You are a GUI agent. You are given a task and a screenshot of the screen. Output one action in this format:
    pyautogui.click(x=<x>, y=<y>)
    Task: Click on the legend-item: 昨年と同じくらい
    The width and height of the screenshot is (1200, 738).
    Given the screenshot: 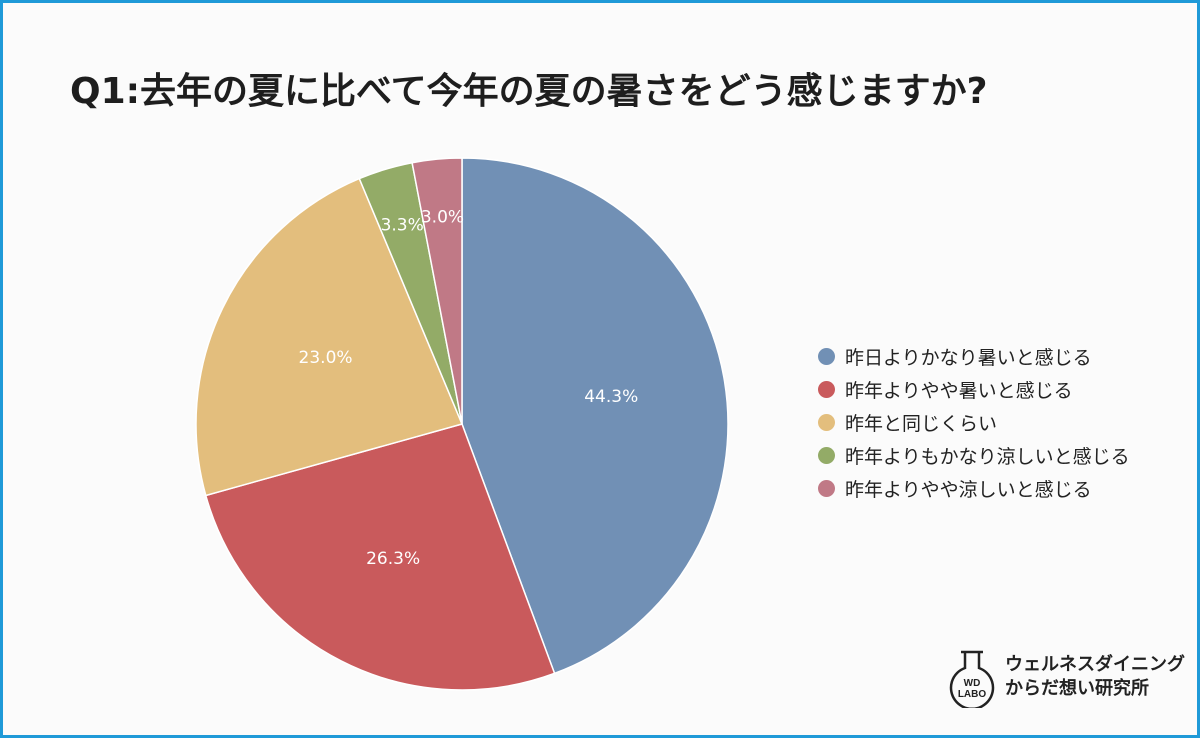 What is the action you would take?
    pyautogui.click(x=974, y=422)
    